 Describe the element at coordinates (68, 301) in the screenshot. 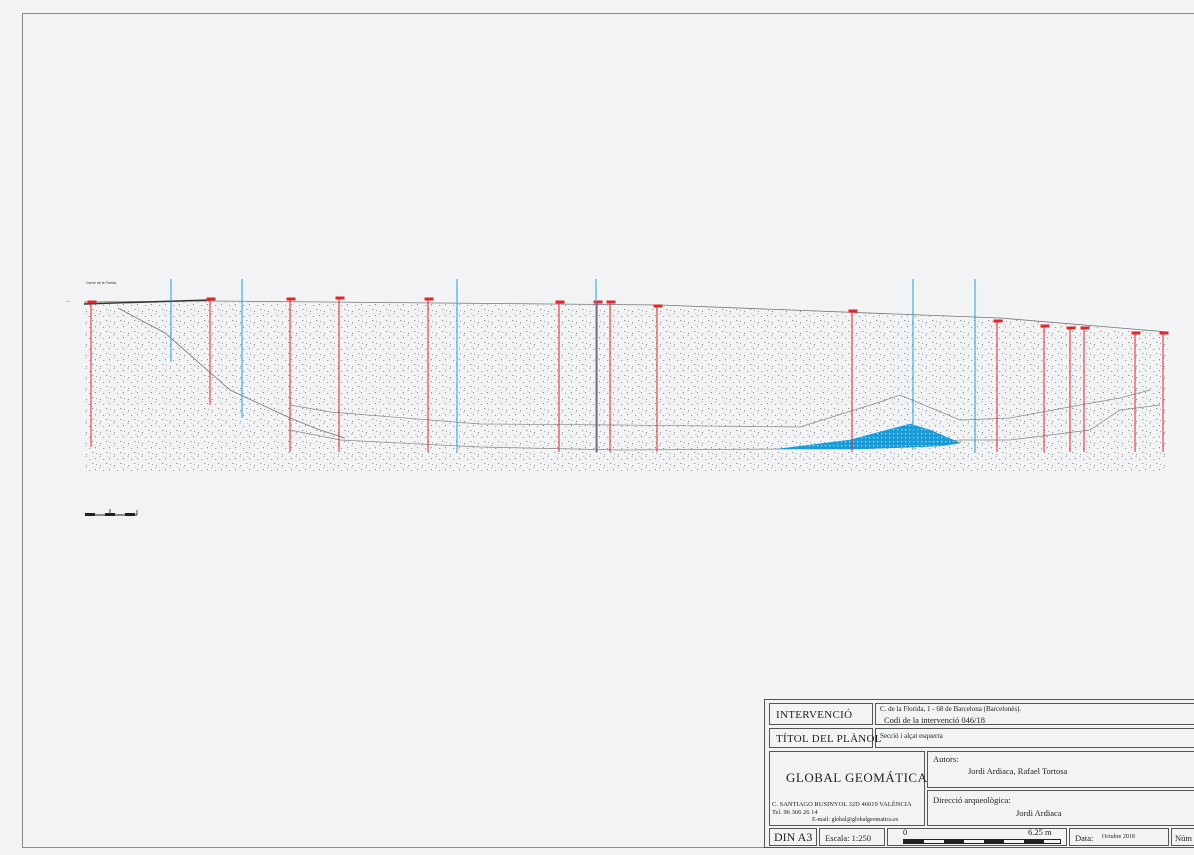

I see `level-tag: —` at that location.